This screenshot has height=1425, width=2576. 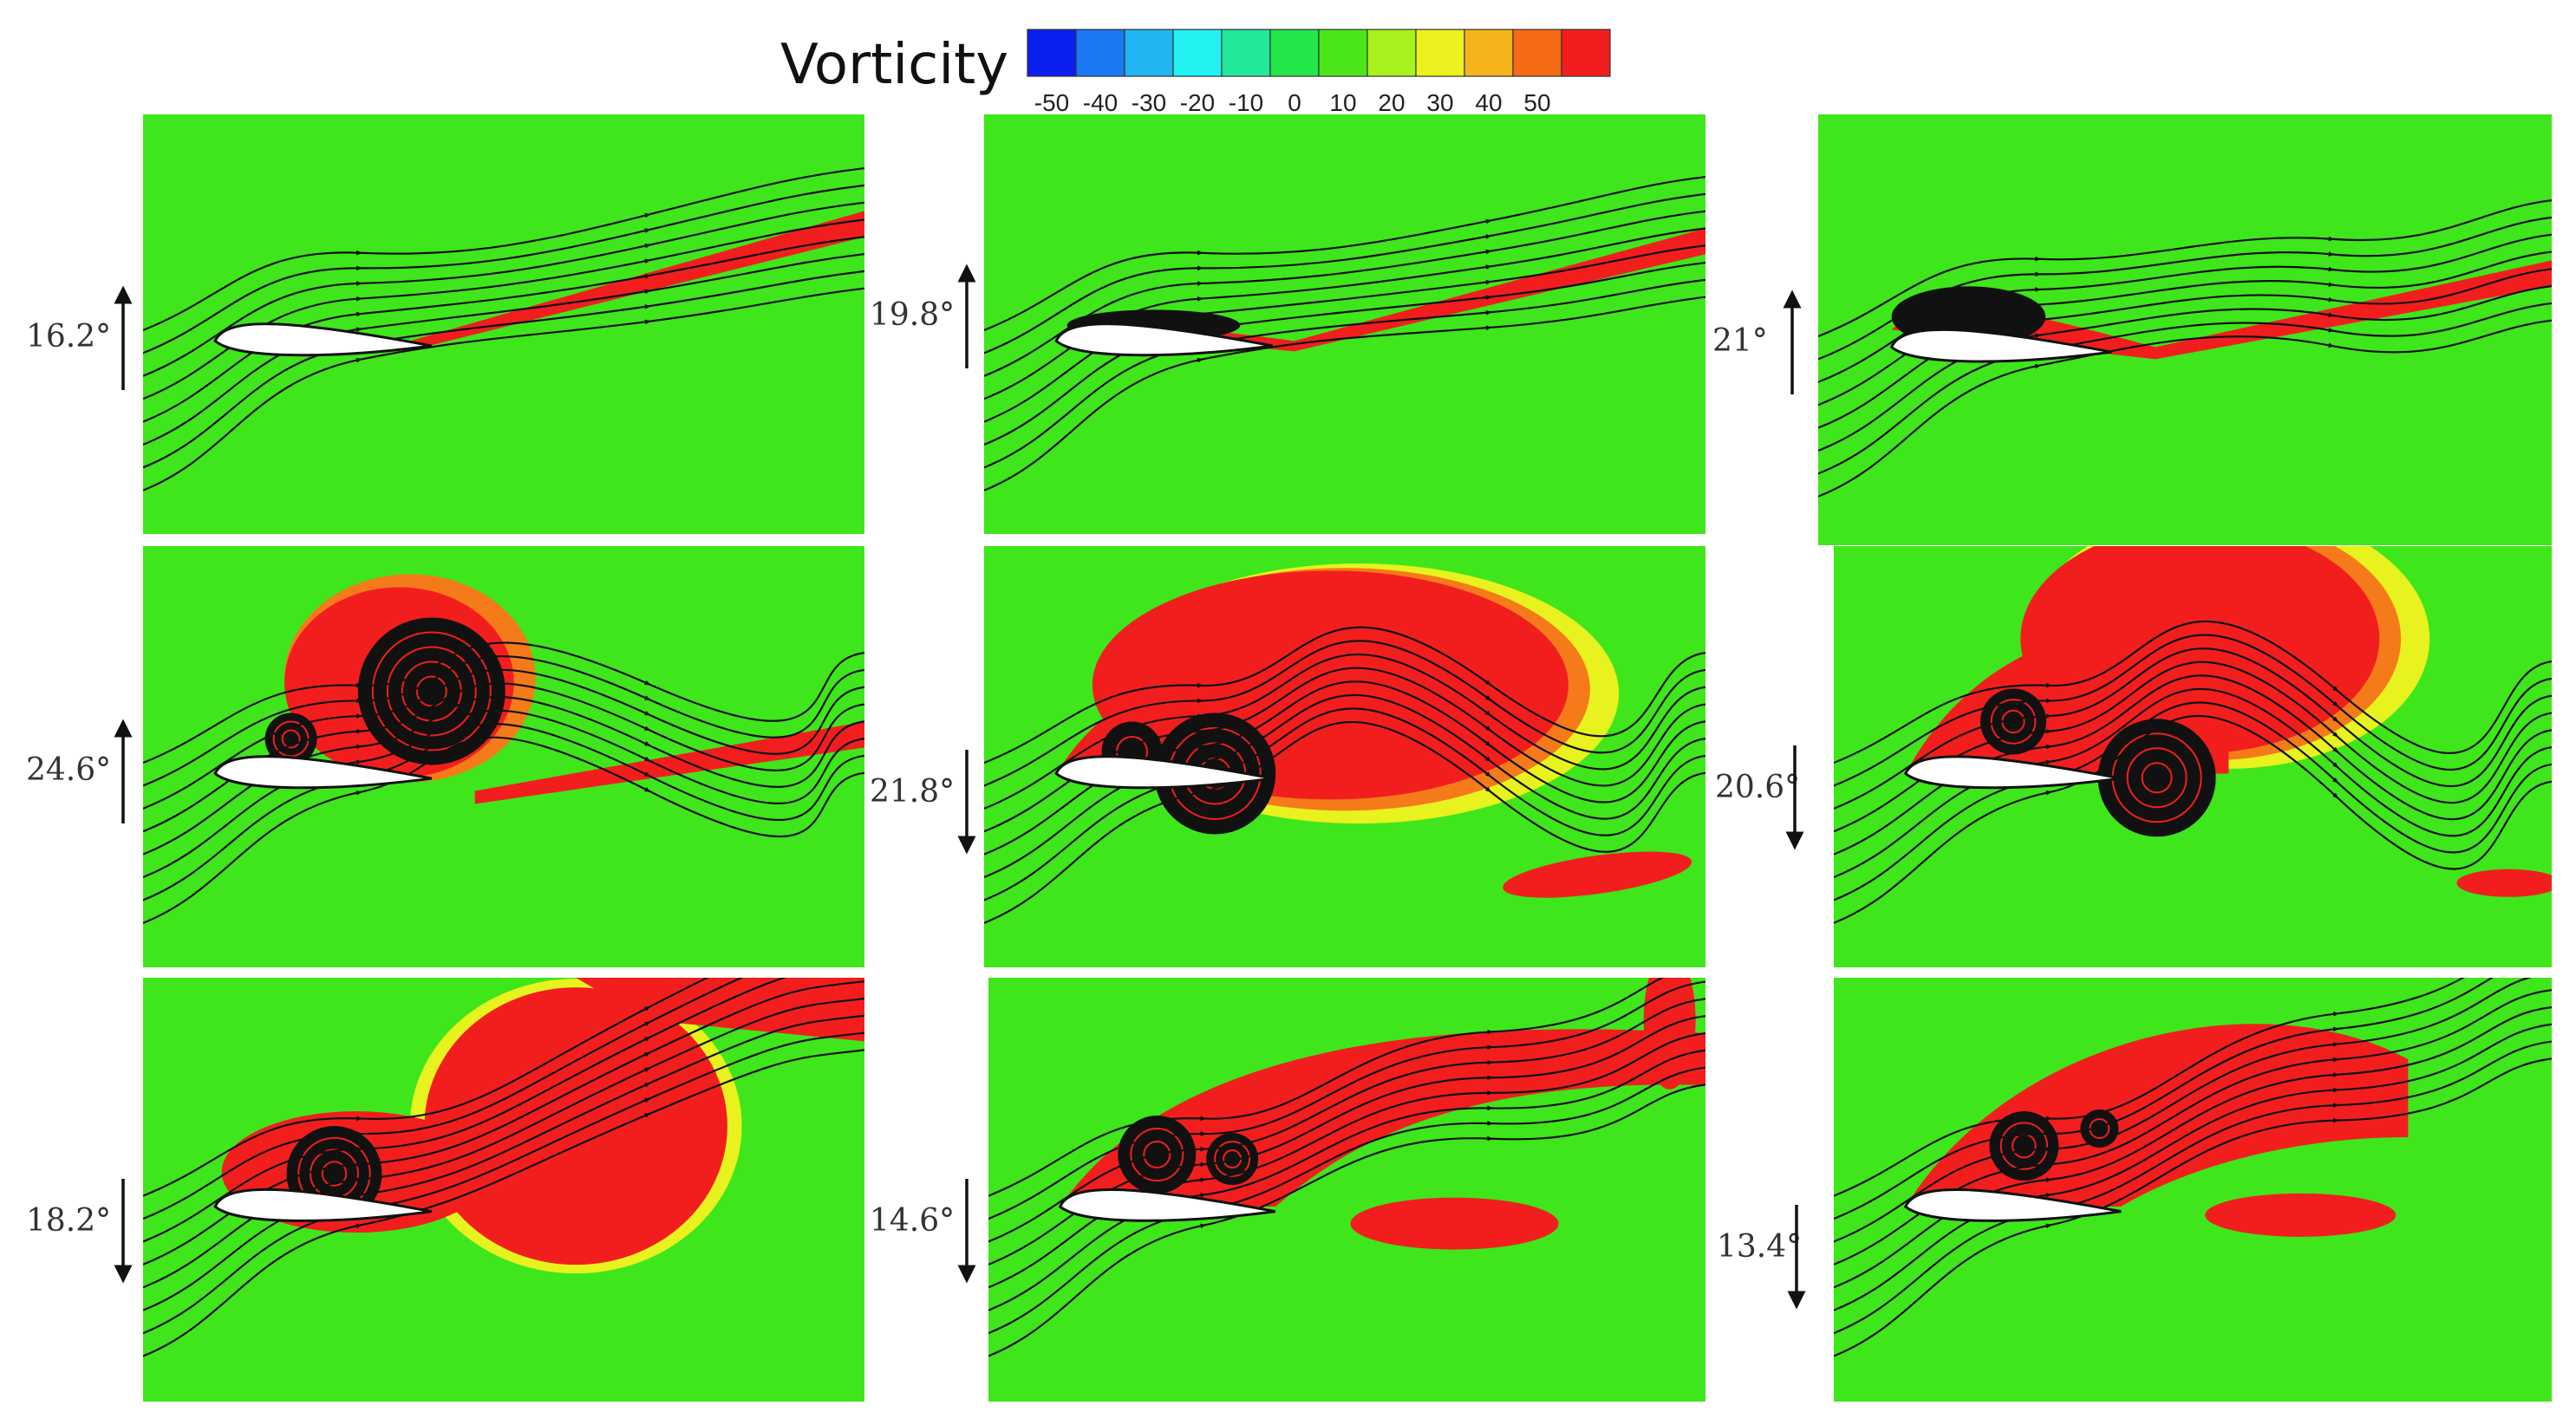 I want to click on colorbar-tick-label: -40, so click(x=1101, y=102).